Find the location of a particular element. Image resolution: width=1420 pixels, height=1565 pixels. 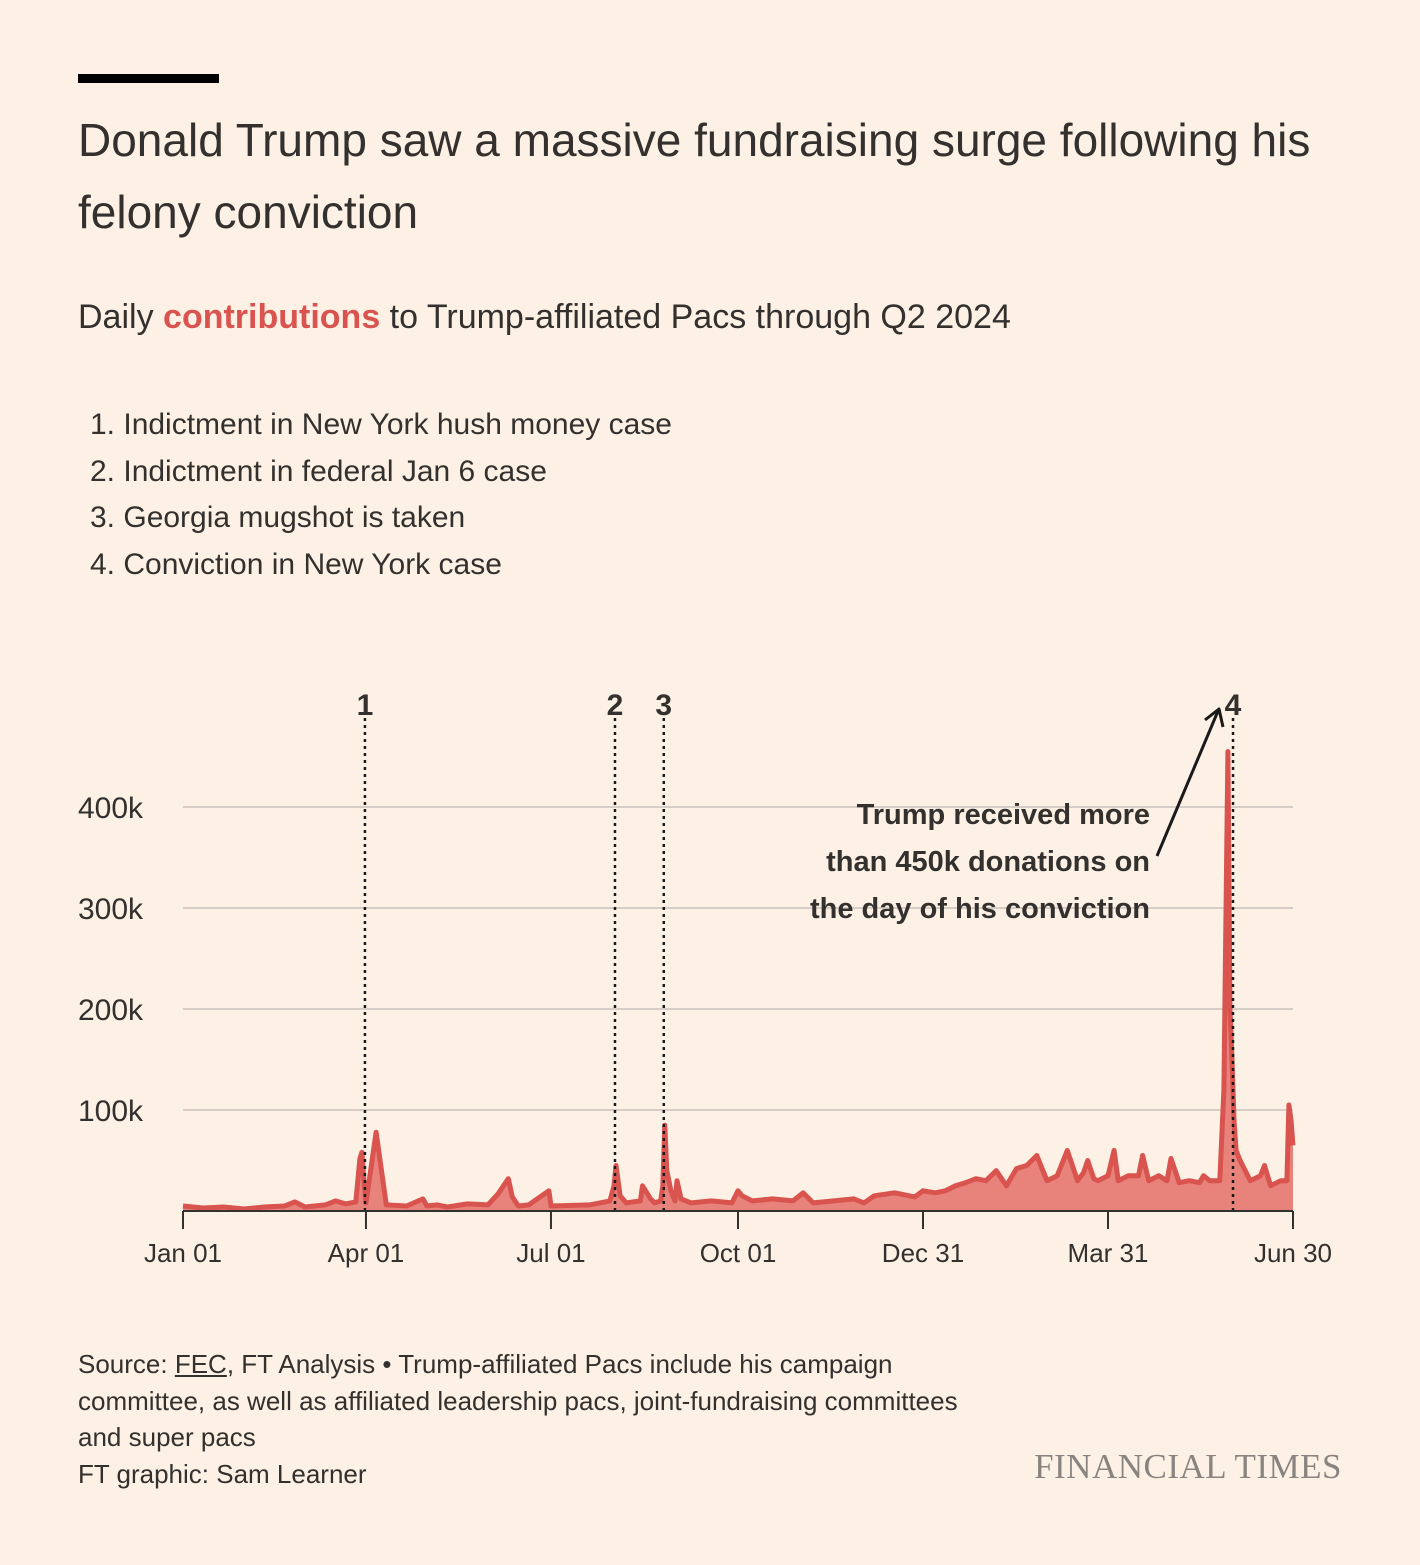

graphic-credit: FT graphic: Sam Learner is located at coordinates (222, 1473).